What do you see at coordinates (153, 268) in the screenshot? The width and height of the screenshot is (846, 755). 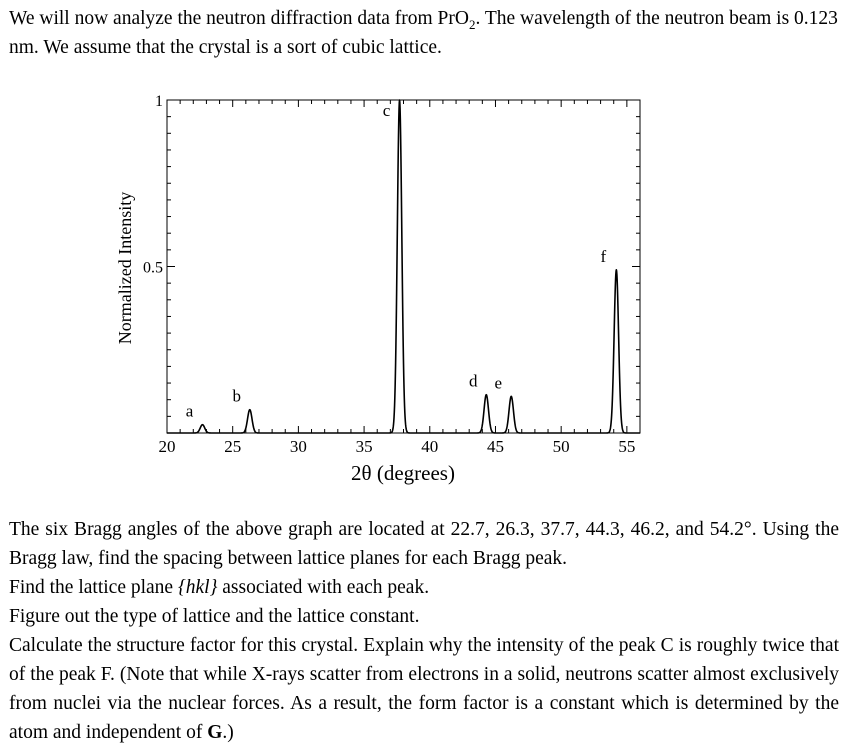 I see `y-tick-label: 0.5` at bounding box center [153, 268].